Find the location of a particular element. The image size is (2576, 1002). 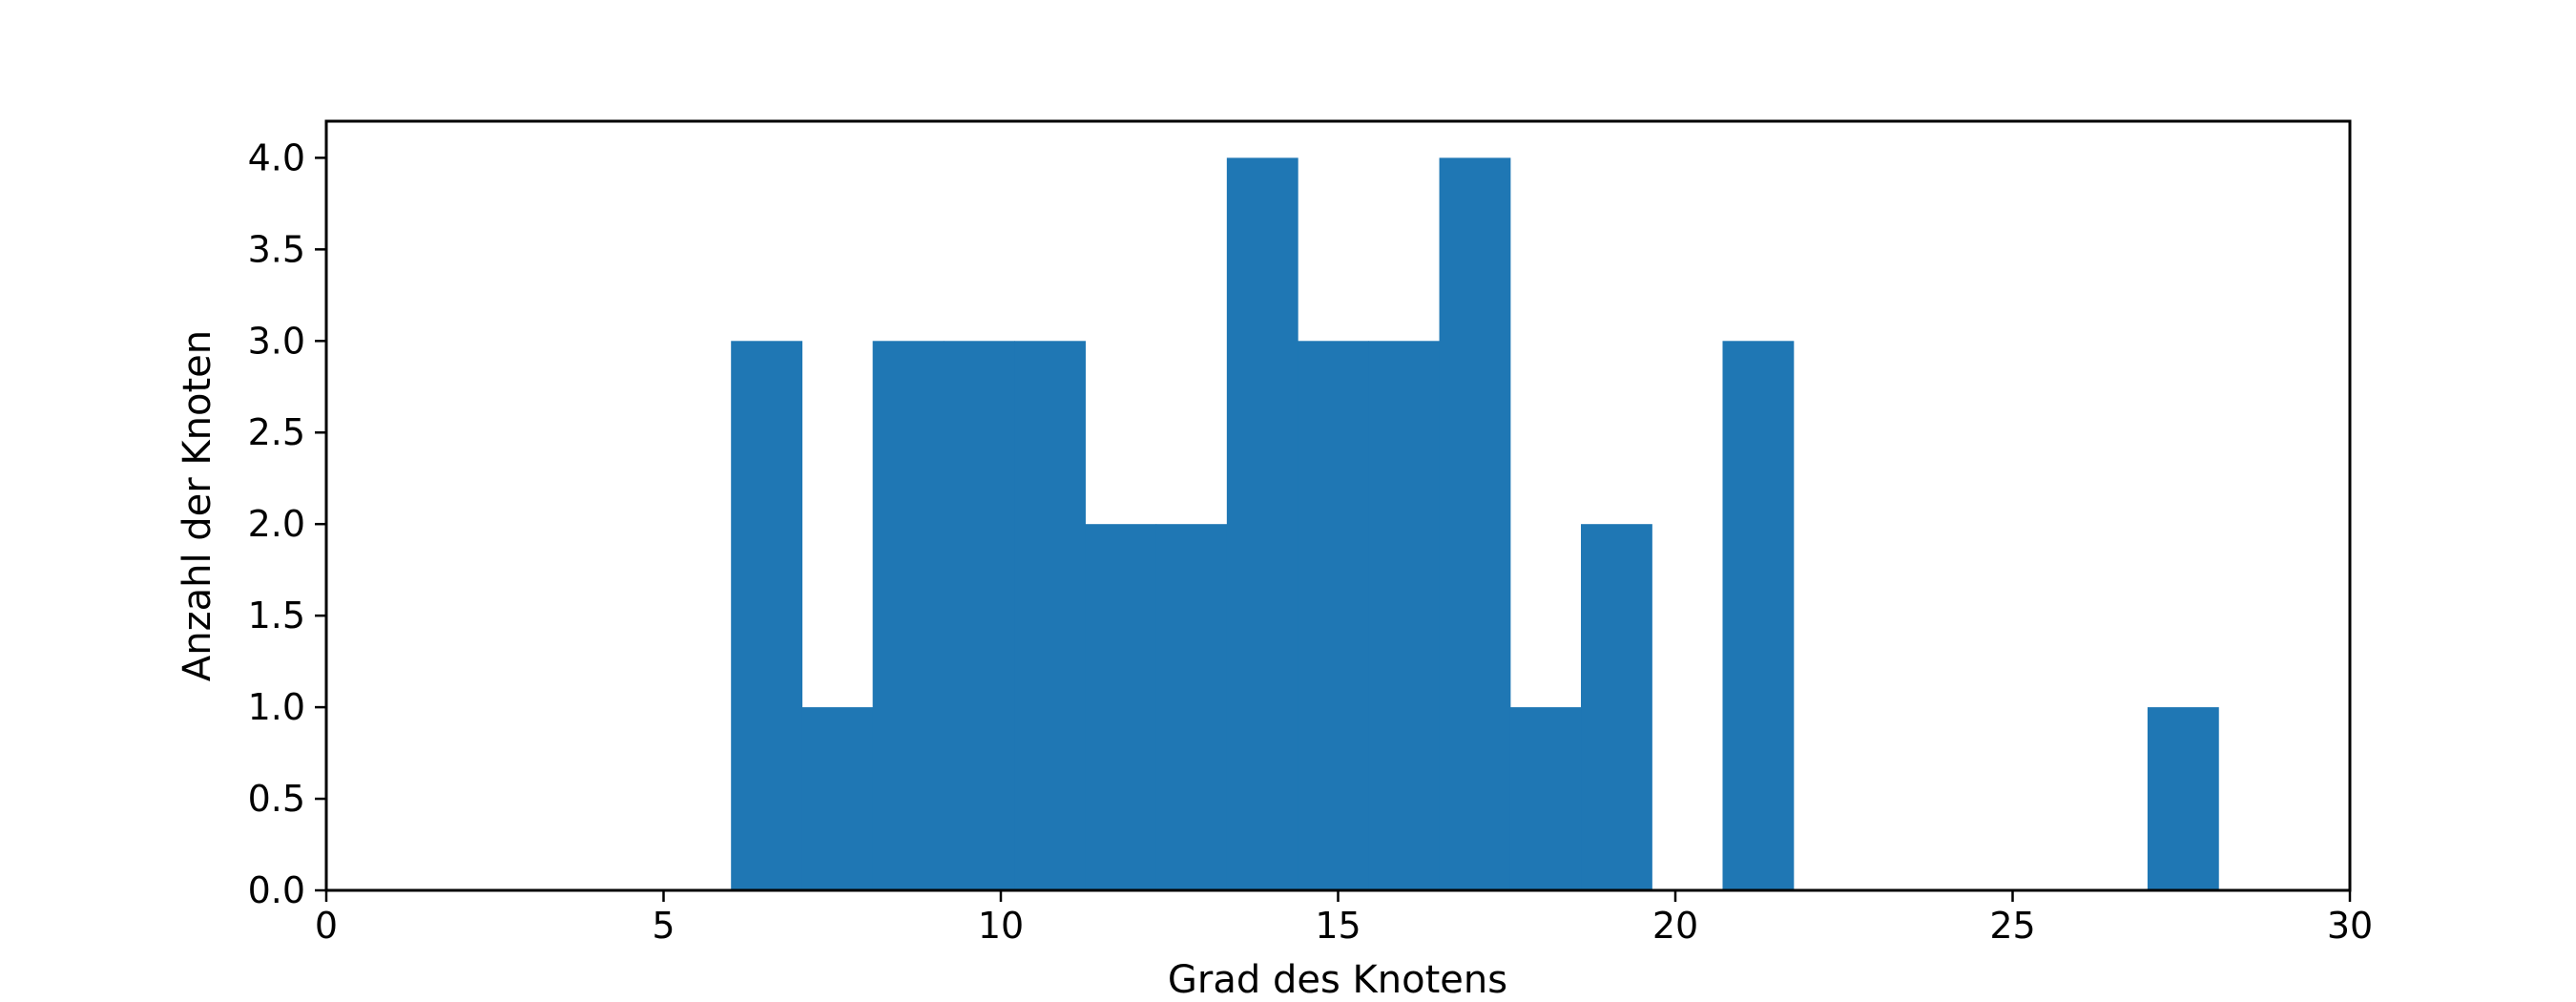

x-axis-ticks: 0 5 10 15 20 25 30 is located at coordinates (1344, 918).